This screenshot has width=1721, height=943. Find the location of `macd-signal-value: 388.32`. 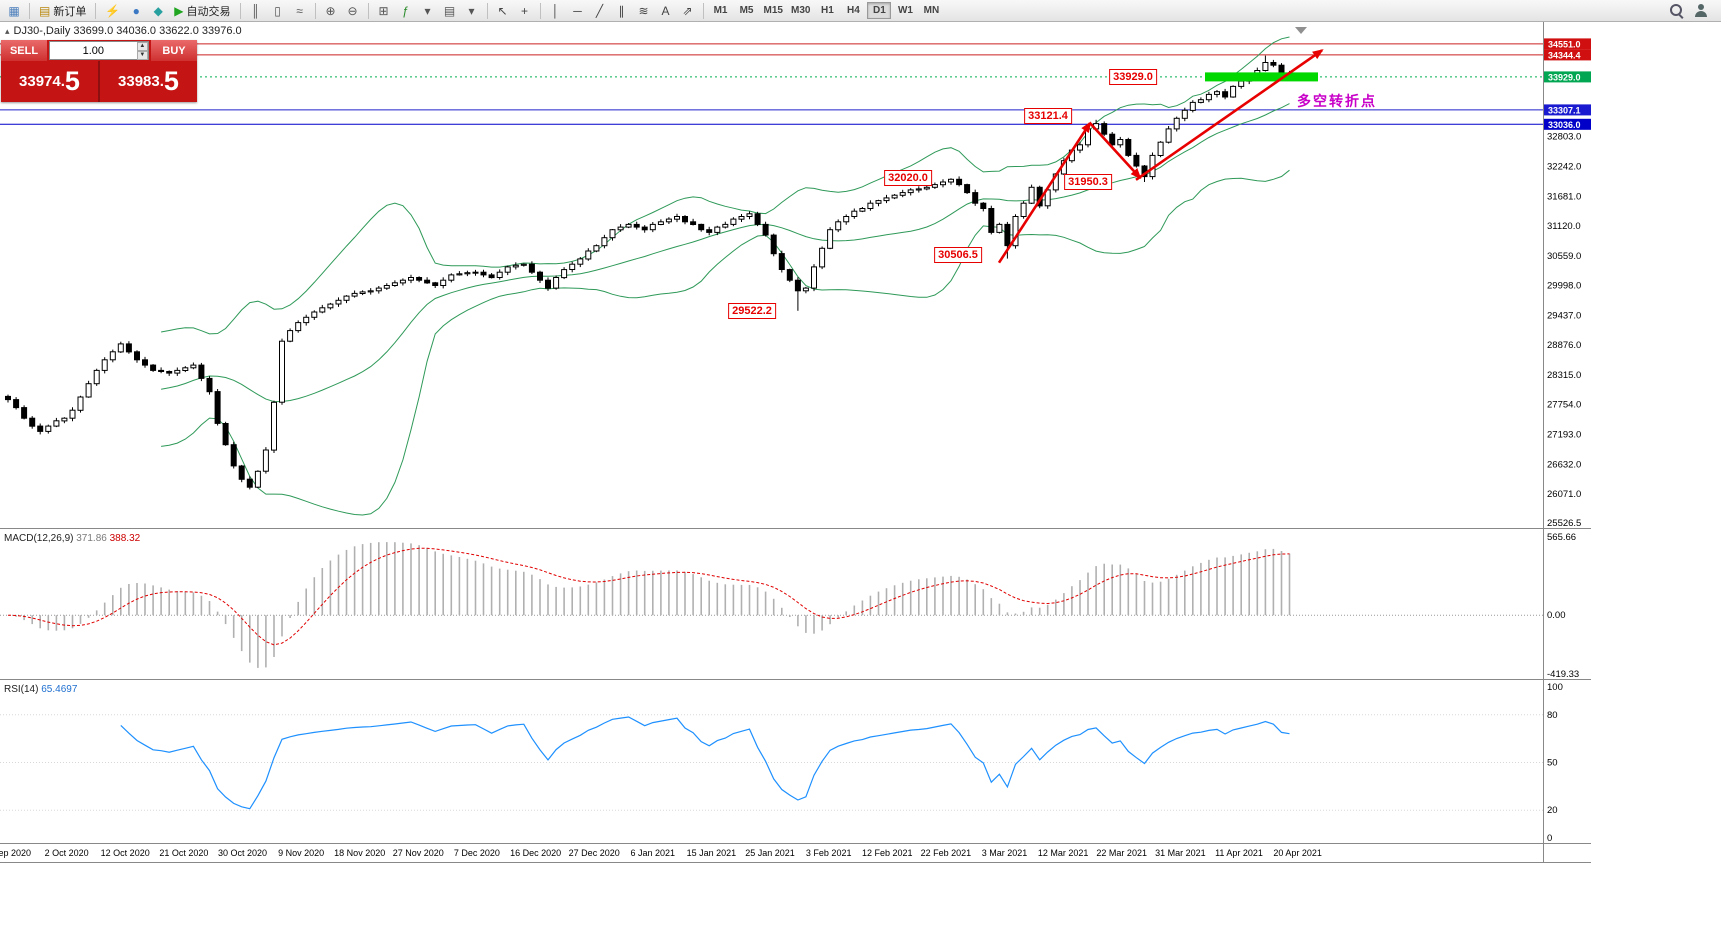

macd-signal-value: 388.32 is located at coordinates (125, 538).